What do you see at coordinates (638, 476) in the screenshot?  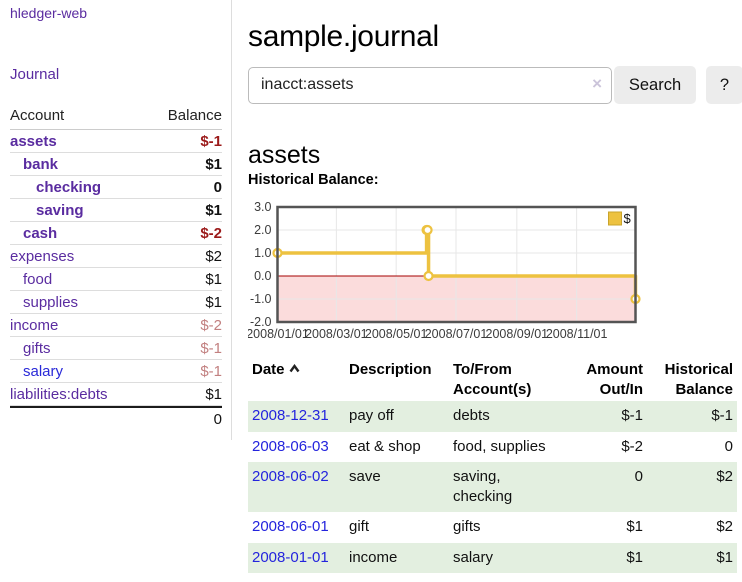 I see `register-cell-amount: 0` at bounding box center [638, 476].